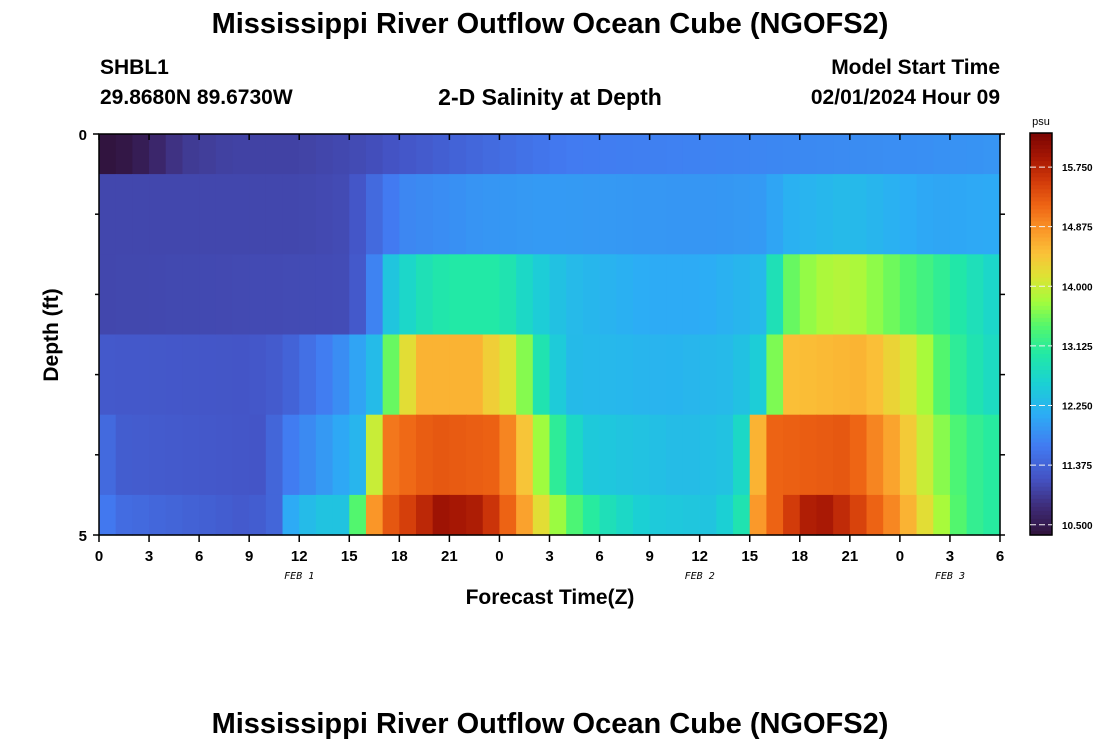  I want to click on x-tick-label: 6, so click(599, 556).